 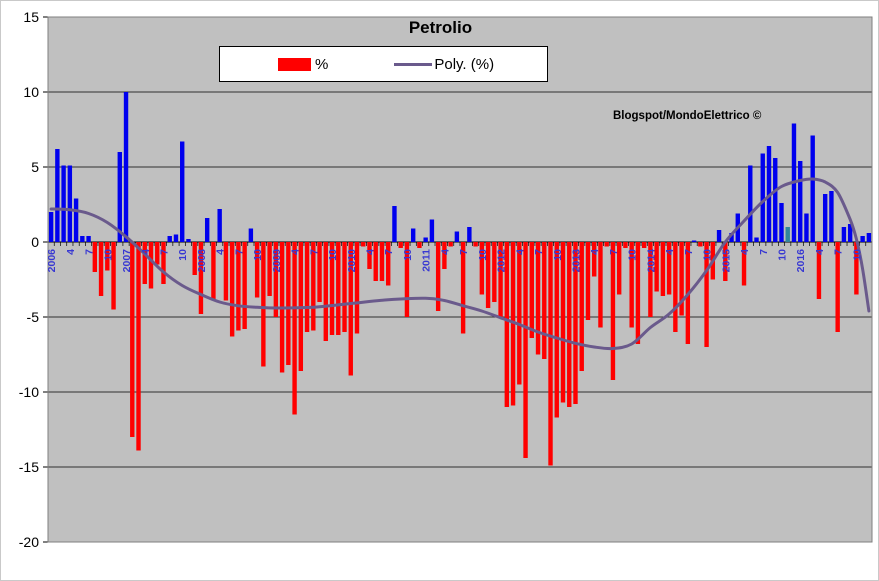 What do you see at coordinates (440, 27) in the screenshot?
I see `chart-title: Petrolio` at bounding box center [440, 27].